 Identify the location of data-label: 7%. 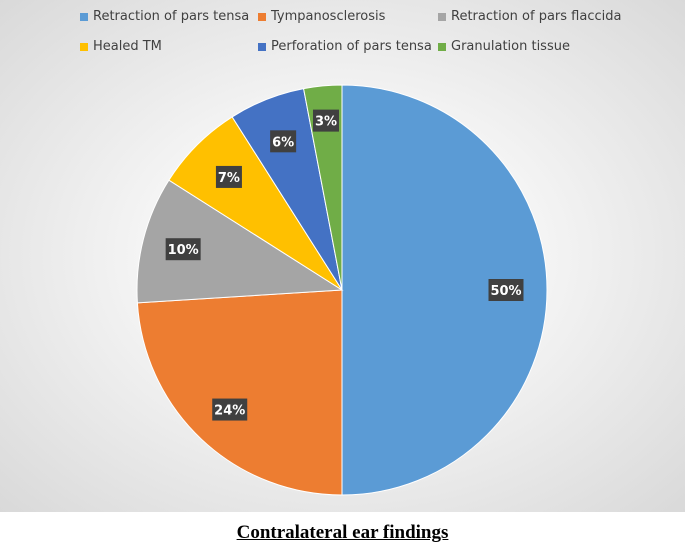
(228, 176).